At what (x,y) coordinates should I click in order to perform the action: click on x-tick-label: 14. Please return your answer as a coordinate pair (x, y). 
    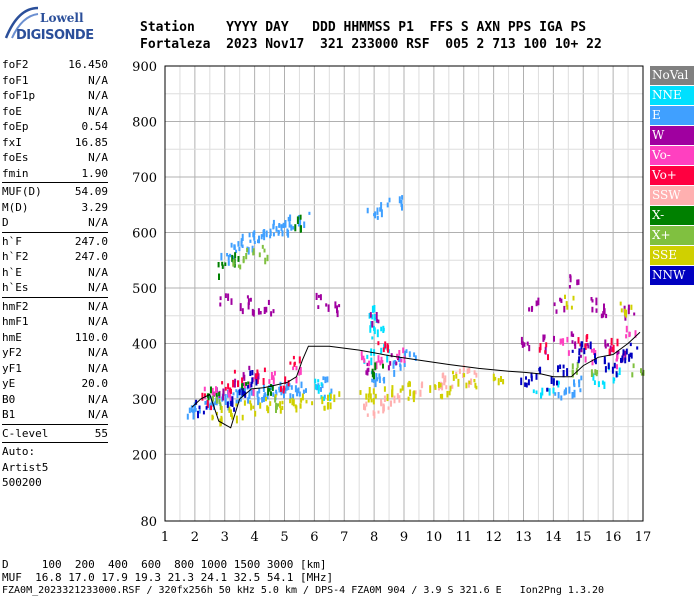
    Looking at the image, I should click on (553, 537).